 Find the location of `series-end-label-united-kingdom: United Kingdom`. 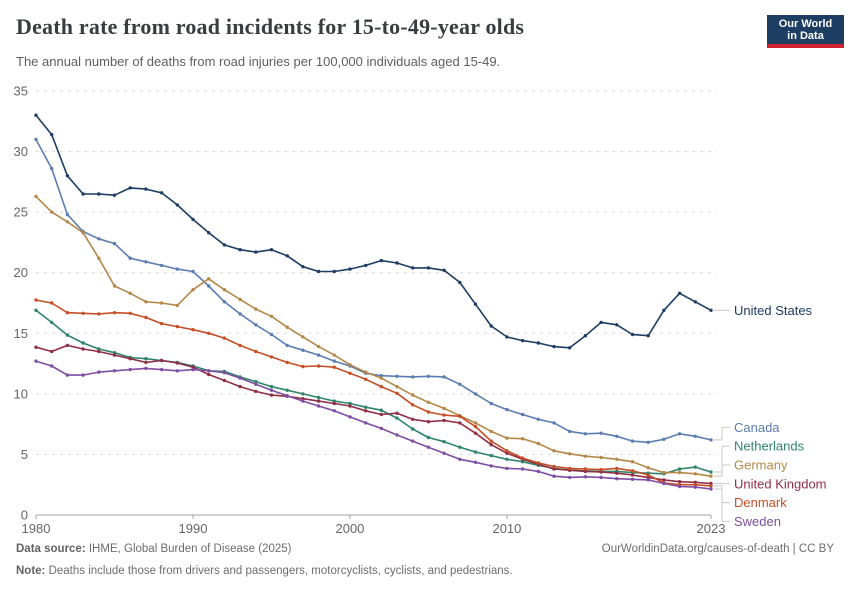

series-end-label-united-kingdom: United Kingdom is located at coordinates (780, 483).